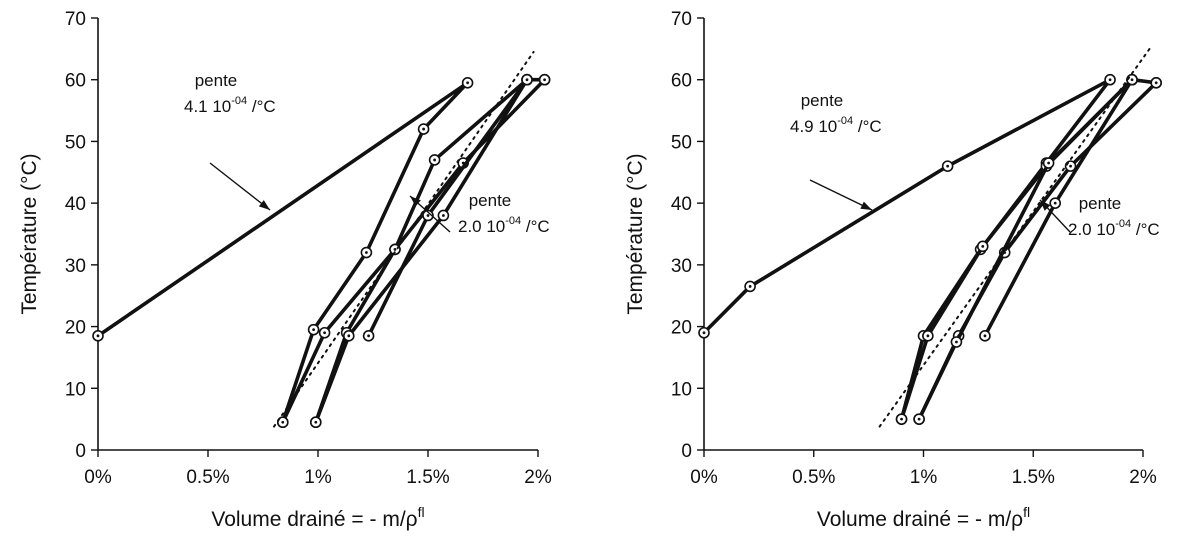  I want to click on annotation-coef: 4.9 10, so click(813, 126).